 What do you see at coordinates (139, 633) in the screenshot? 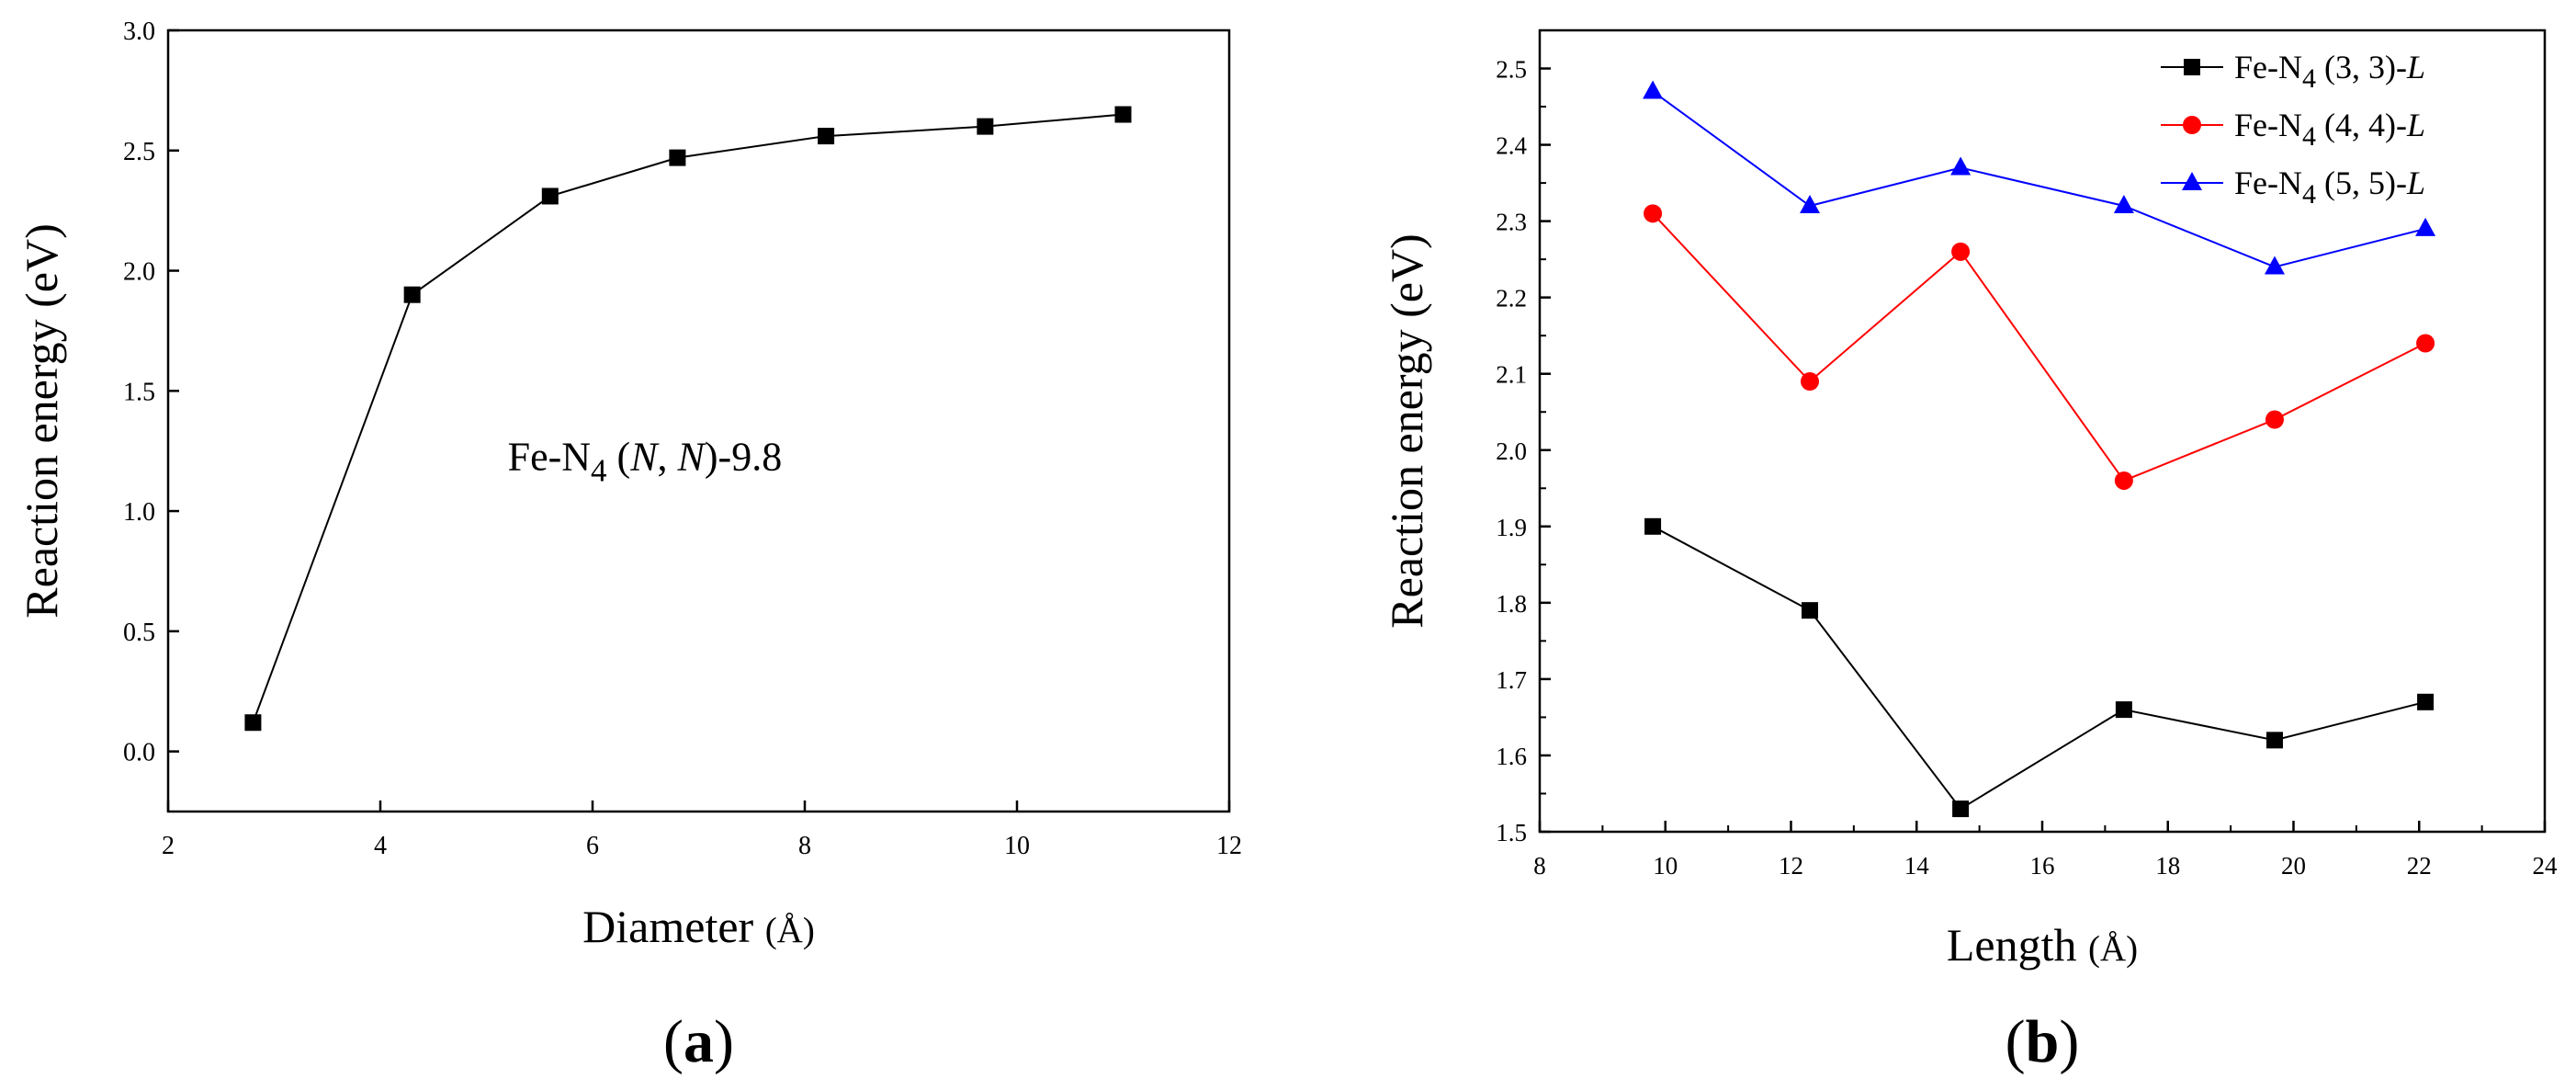
I see `y-tick-label: 0.5` at bounding box center [139, 633].